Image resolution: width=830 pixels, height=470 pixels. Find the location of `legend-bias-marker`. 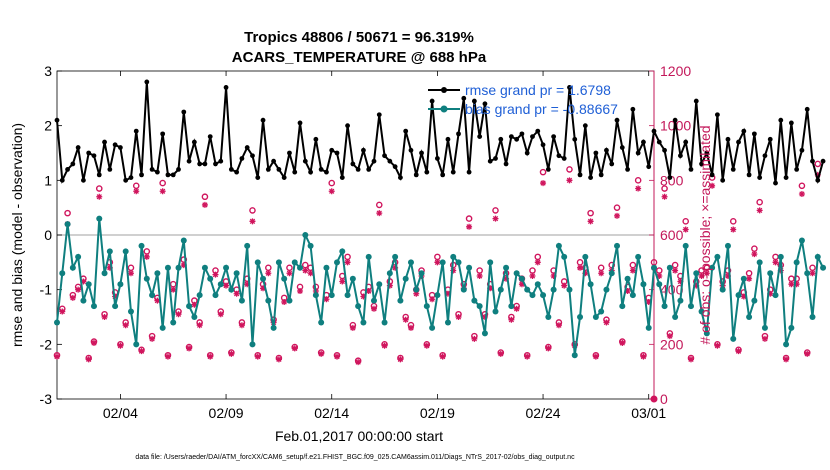

legend-bias-marker is located at coordinates (444, 109).